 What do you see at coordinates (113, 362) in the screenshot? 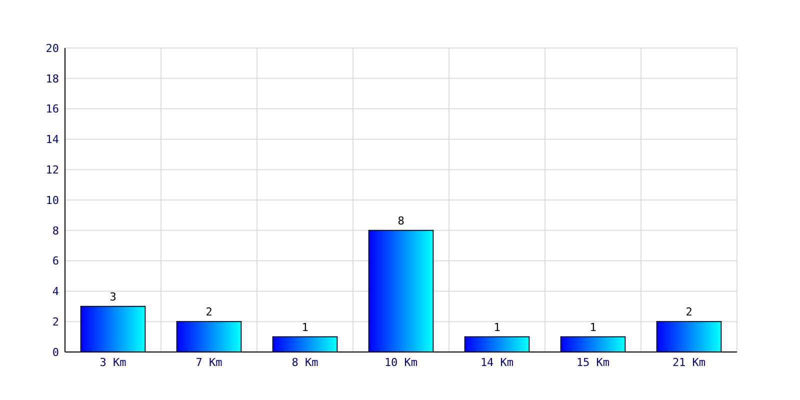
I see `x-tick-label: 3 Km` at bounding box center [113, 362].